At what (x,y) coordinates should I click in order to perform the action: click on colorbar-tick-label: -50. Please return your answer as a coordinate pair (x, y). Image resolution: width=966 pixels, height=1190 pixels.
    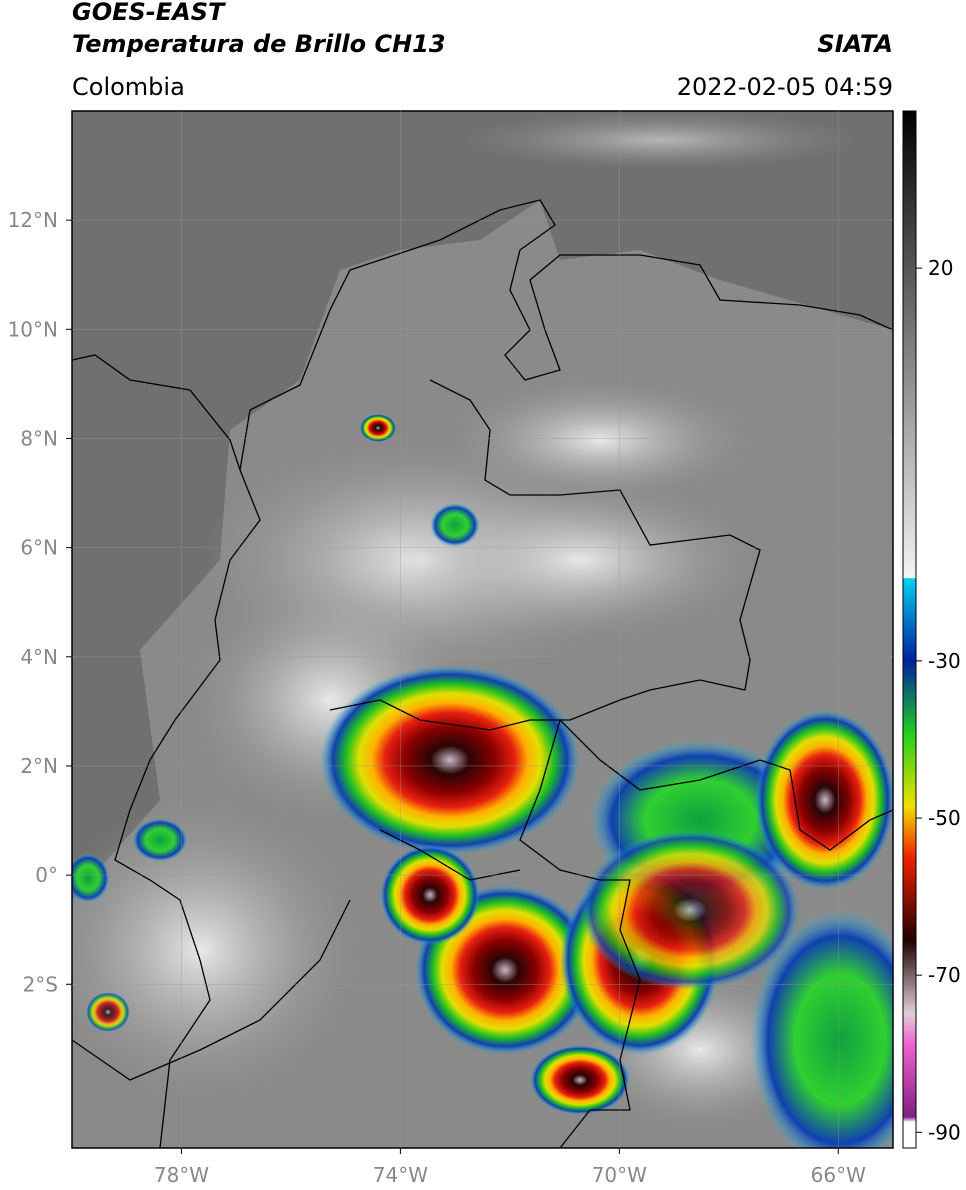
    Looking at the image, I should click on (944, 818).